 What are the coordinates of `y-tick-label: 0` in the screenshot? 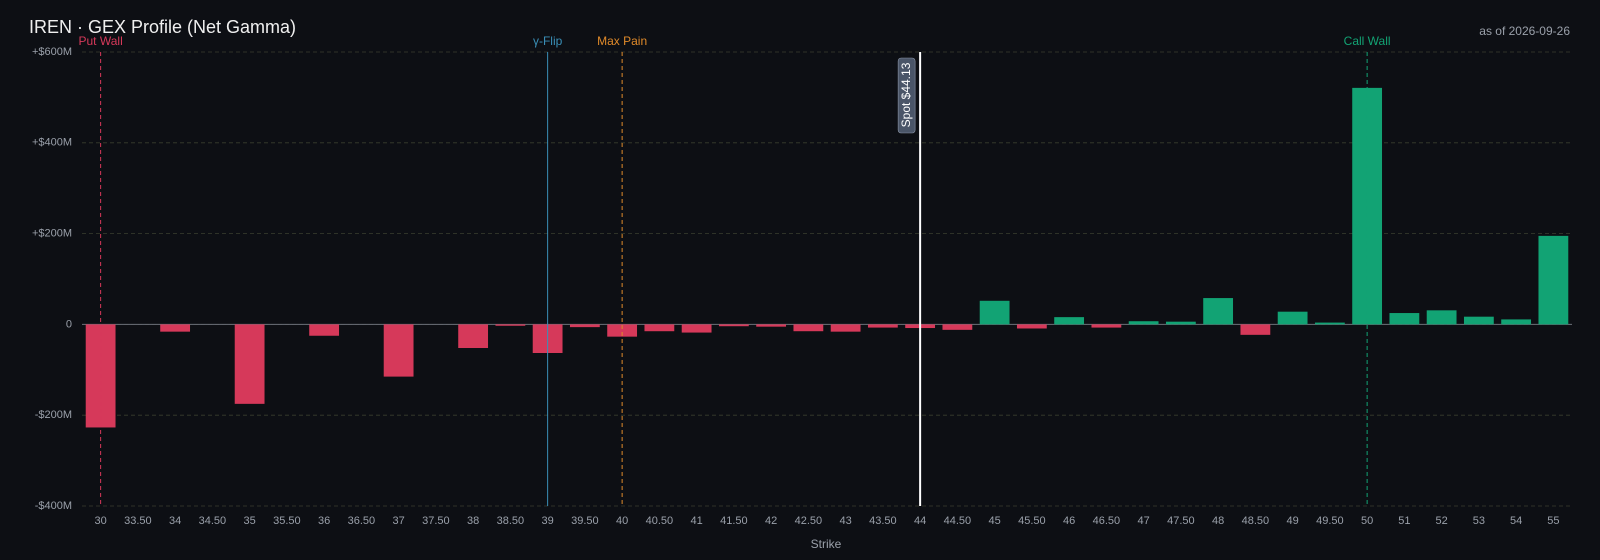 It's located at (69, 324).